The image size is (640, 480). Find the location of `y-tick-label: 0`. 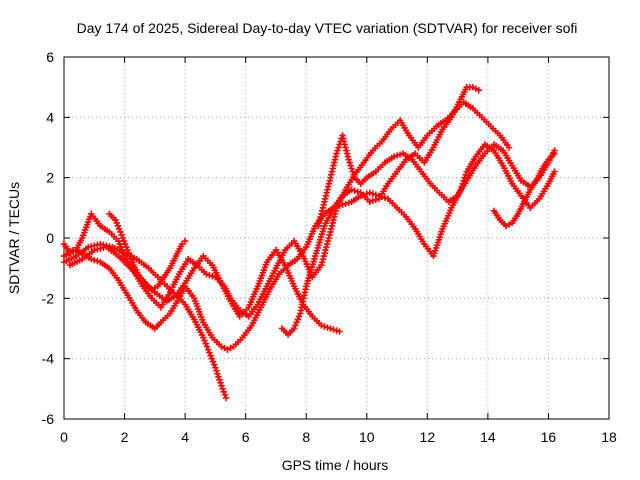

y-tick-label: 0 is located at coordinates (50, 238).